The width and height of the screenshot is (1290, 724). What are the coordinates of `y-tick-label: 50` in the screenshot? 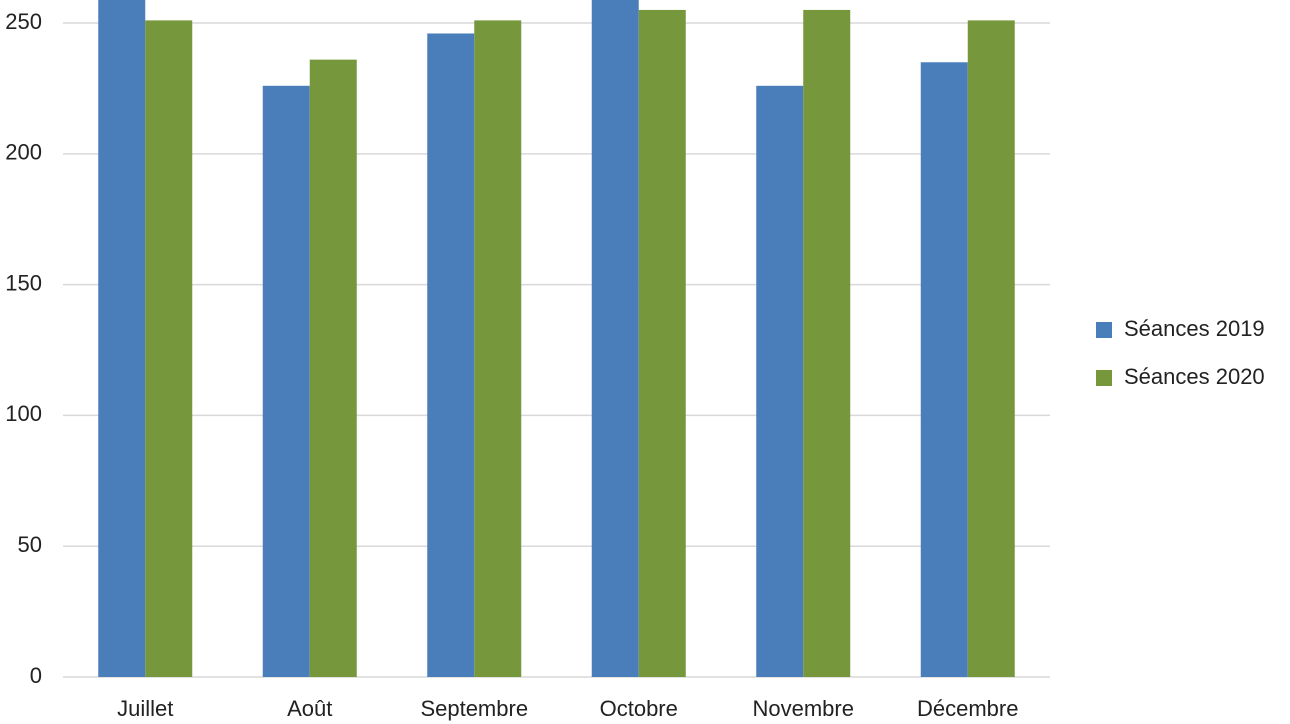 It's located at (30, 544).